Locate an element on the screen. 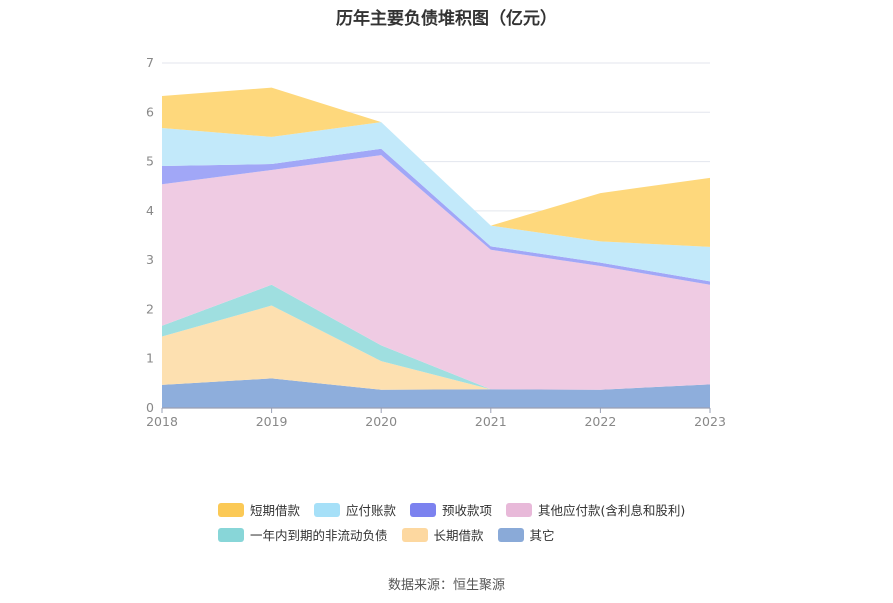 This screenshot has width=893, height=603. legend-row: 一年内到期的非流动负债 长期借款 其它 is located at coordinates (478, 534).